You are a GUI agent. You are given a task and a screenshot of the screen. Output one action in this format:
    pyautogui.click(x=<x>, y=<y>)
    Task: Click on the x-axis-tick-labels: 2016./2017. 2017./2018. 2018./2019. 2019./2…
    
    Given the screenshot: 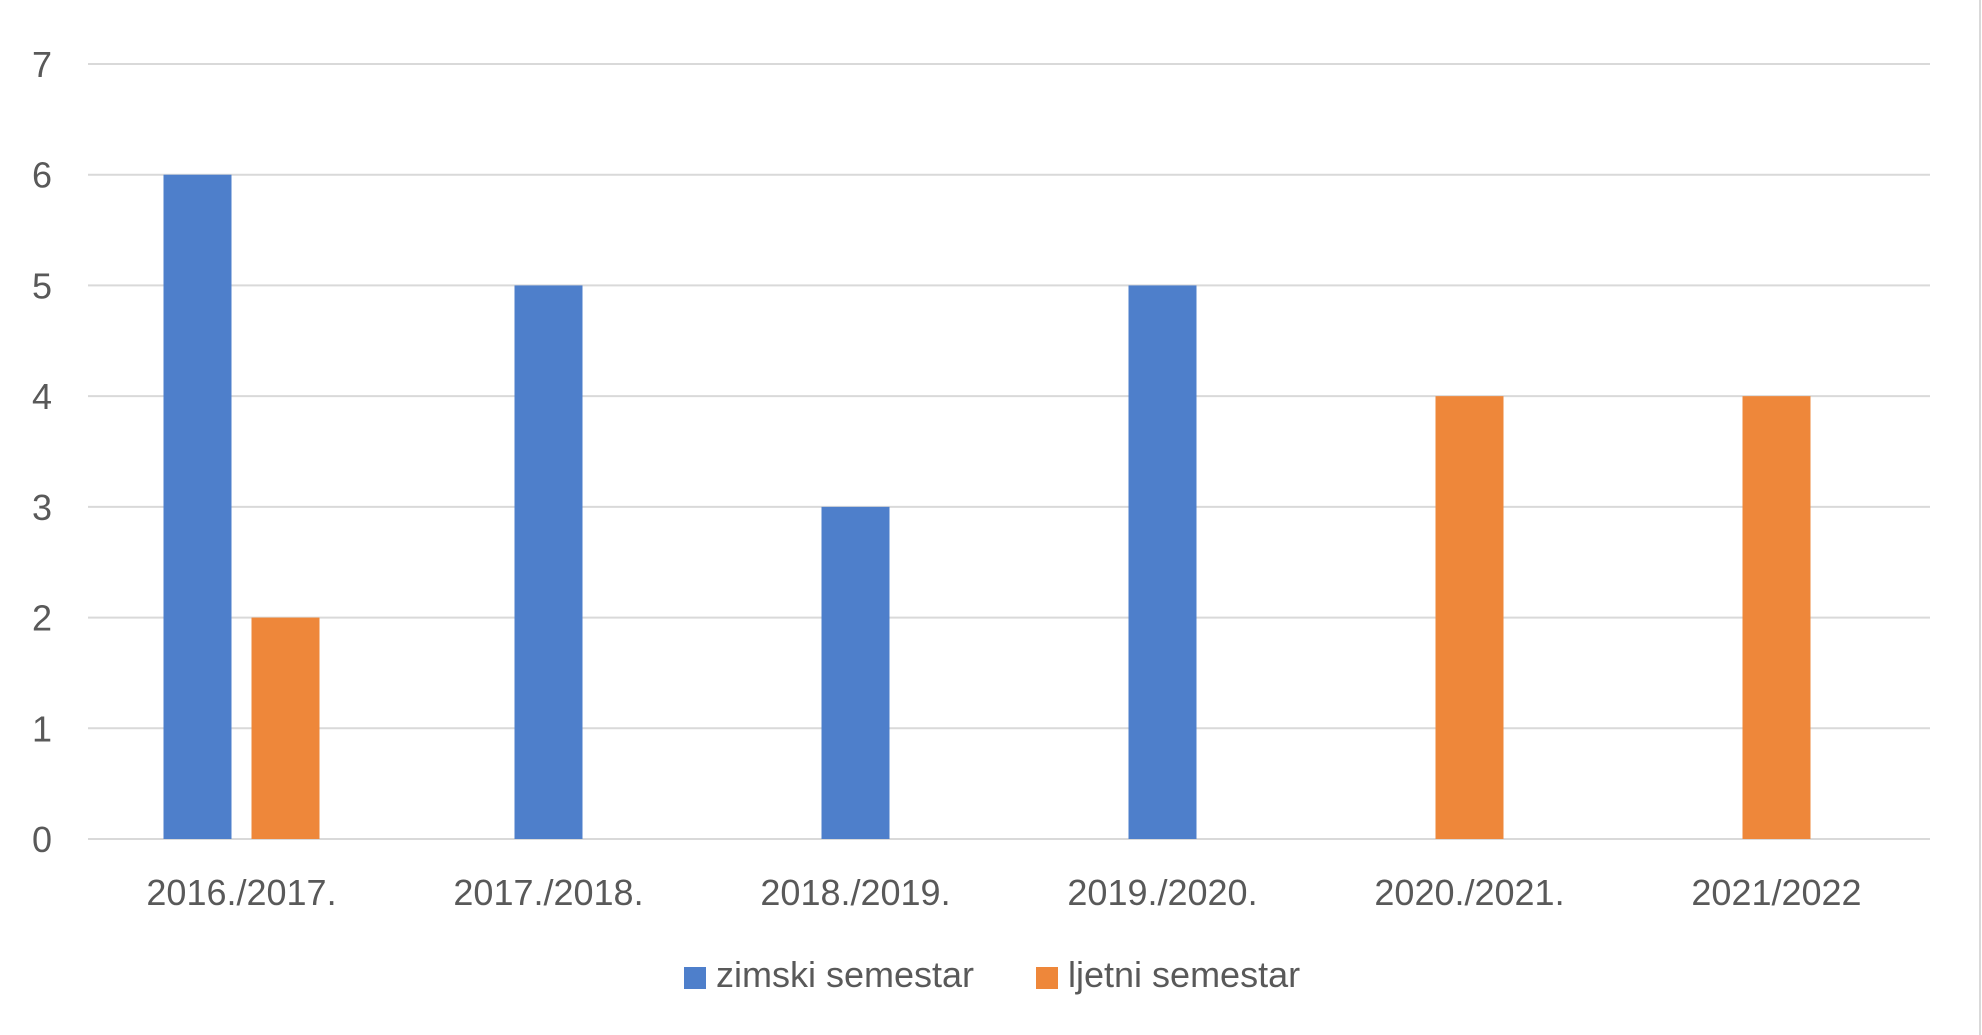 What is the action you would take?
    pyautogui.click(x=1003, y=892)
    